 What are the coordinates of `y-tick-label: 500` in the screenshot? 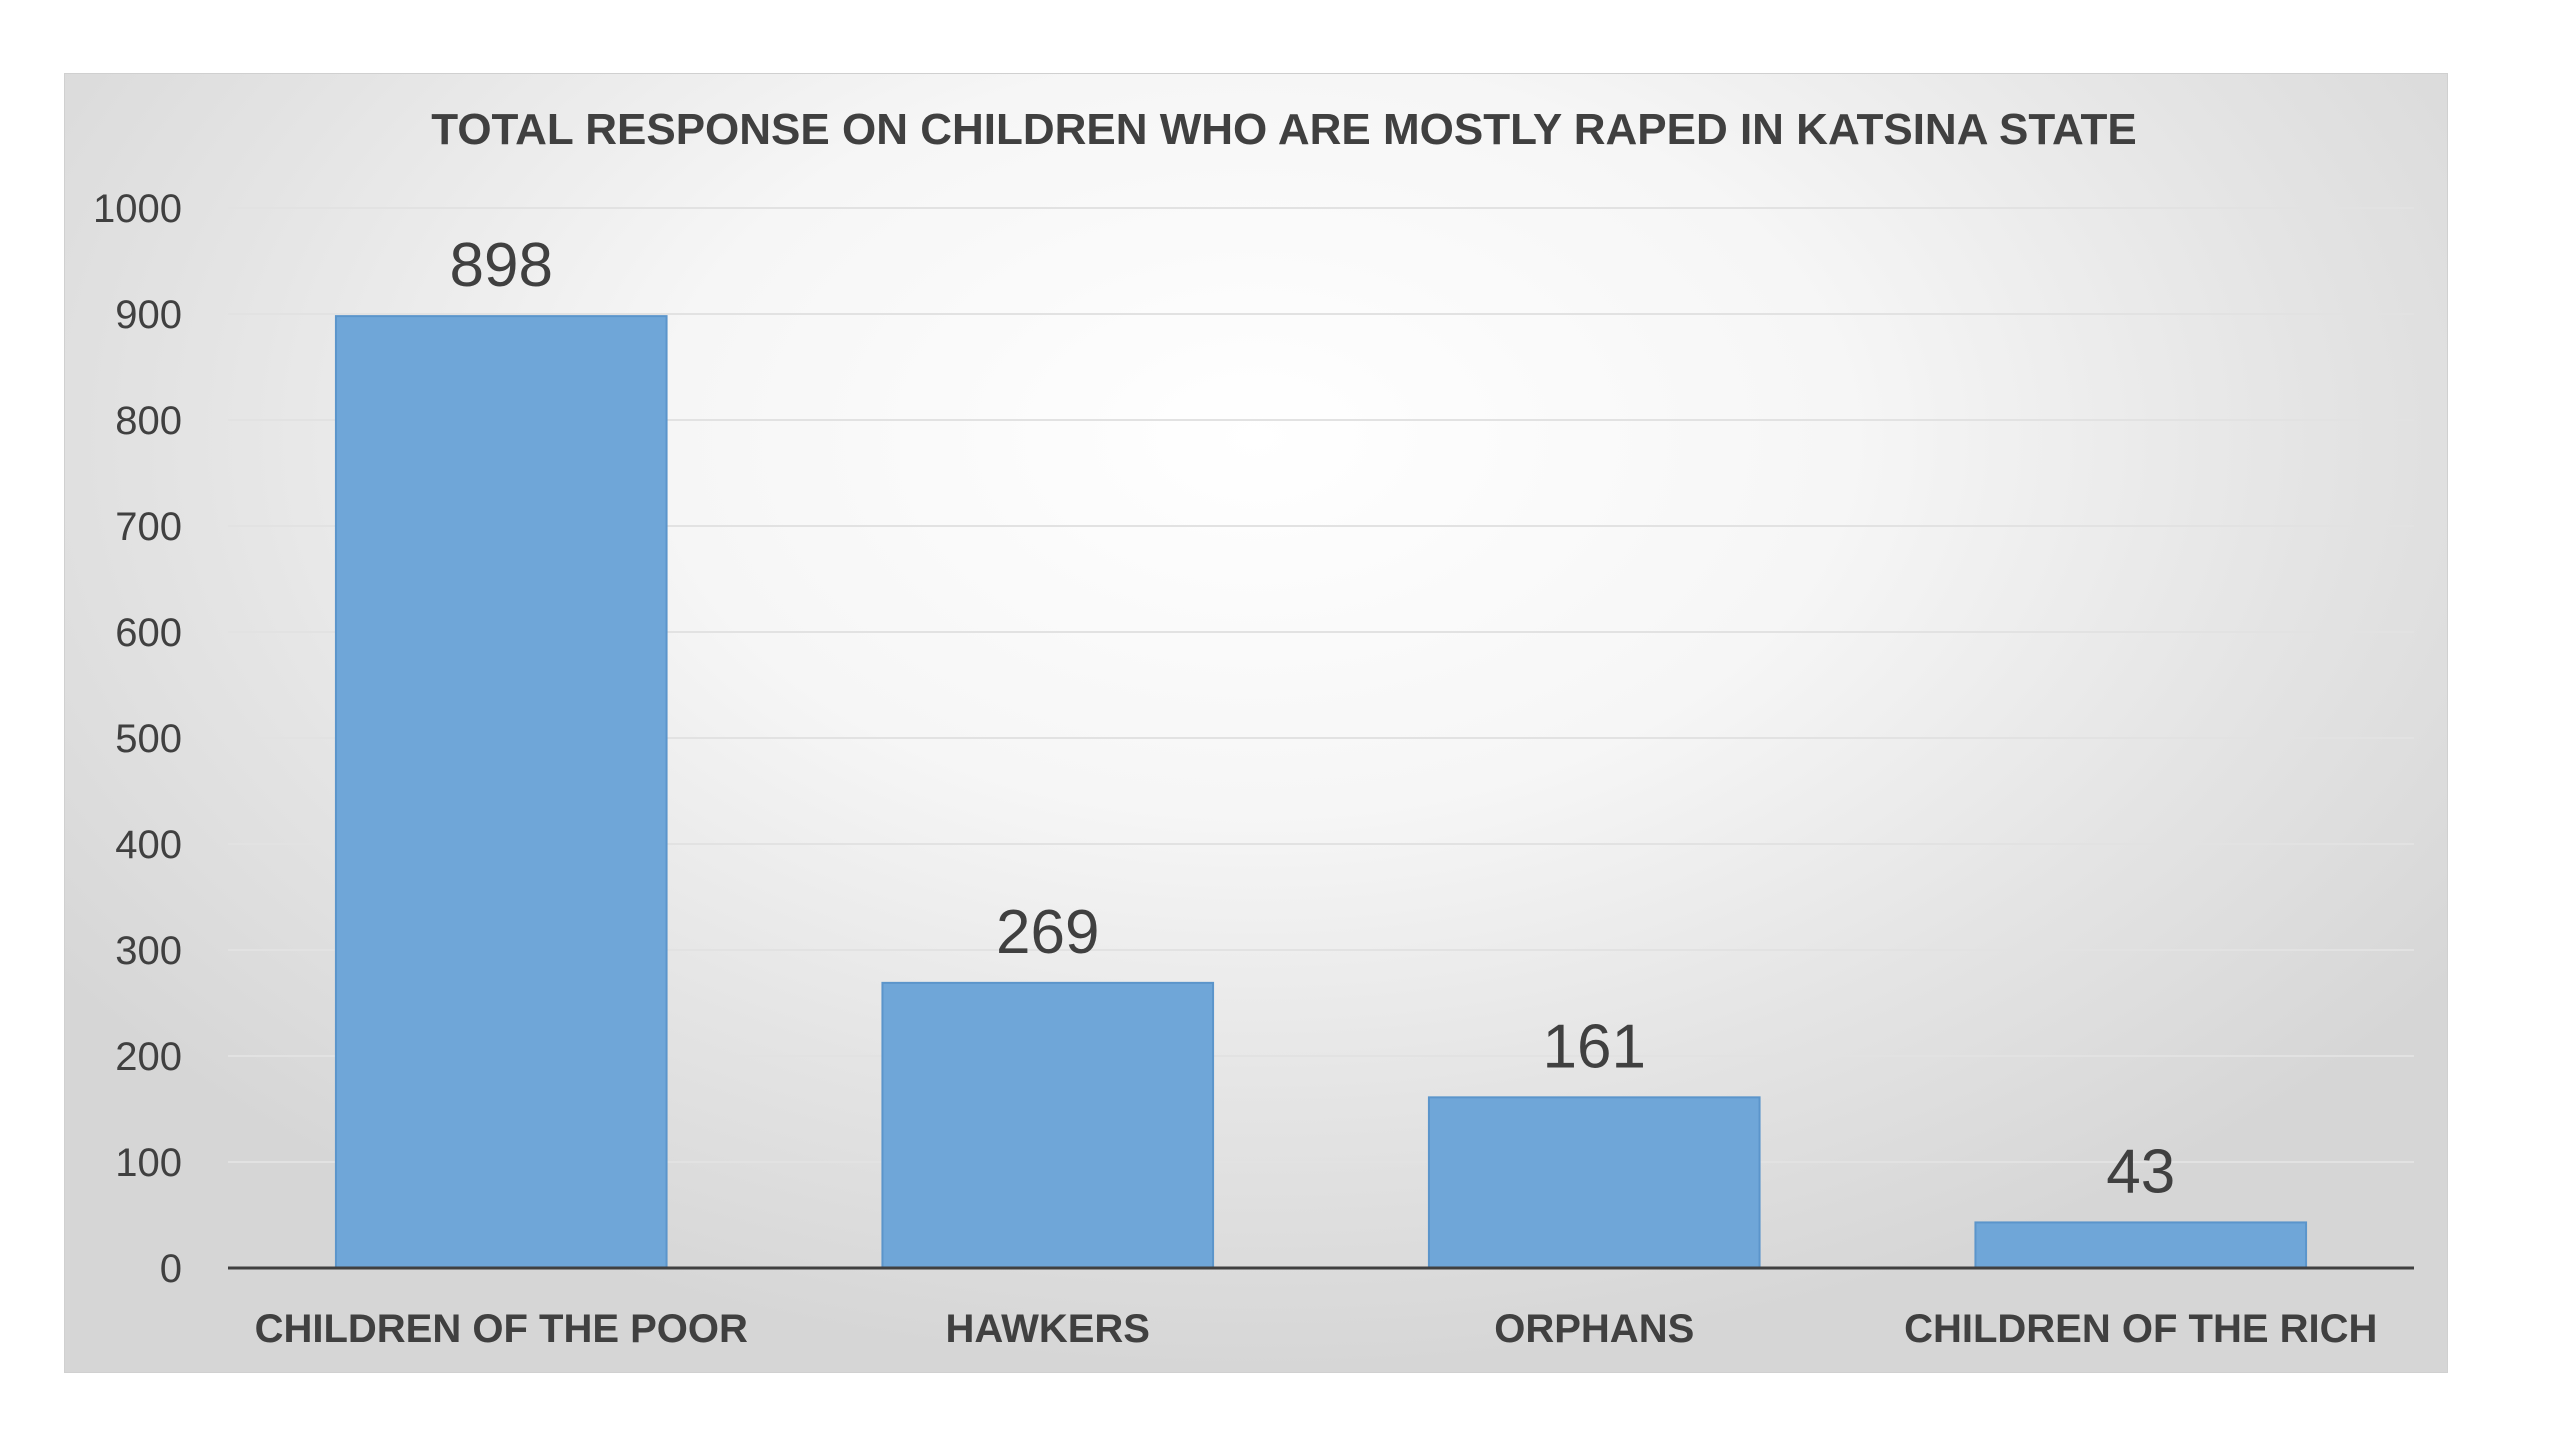 It's located at (148, 739).